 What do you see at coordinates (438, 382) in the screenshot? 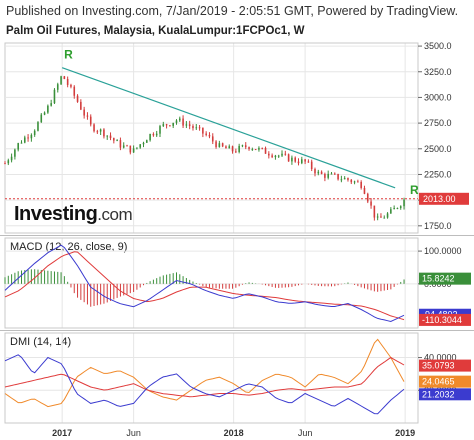
I see `dmi-value-label: 24.0465` at bounding box center [438, 382].